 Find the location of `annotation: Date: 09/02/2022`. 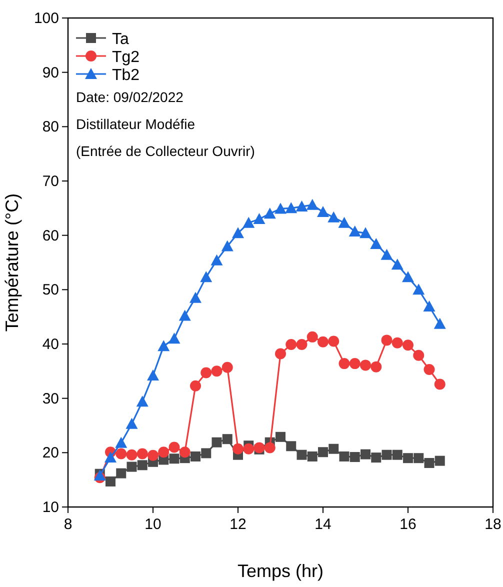

annotation: Date: 09/02/2022 is located at coordinates (130, 97).